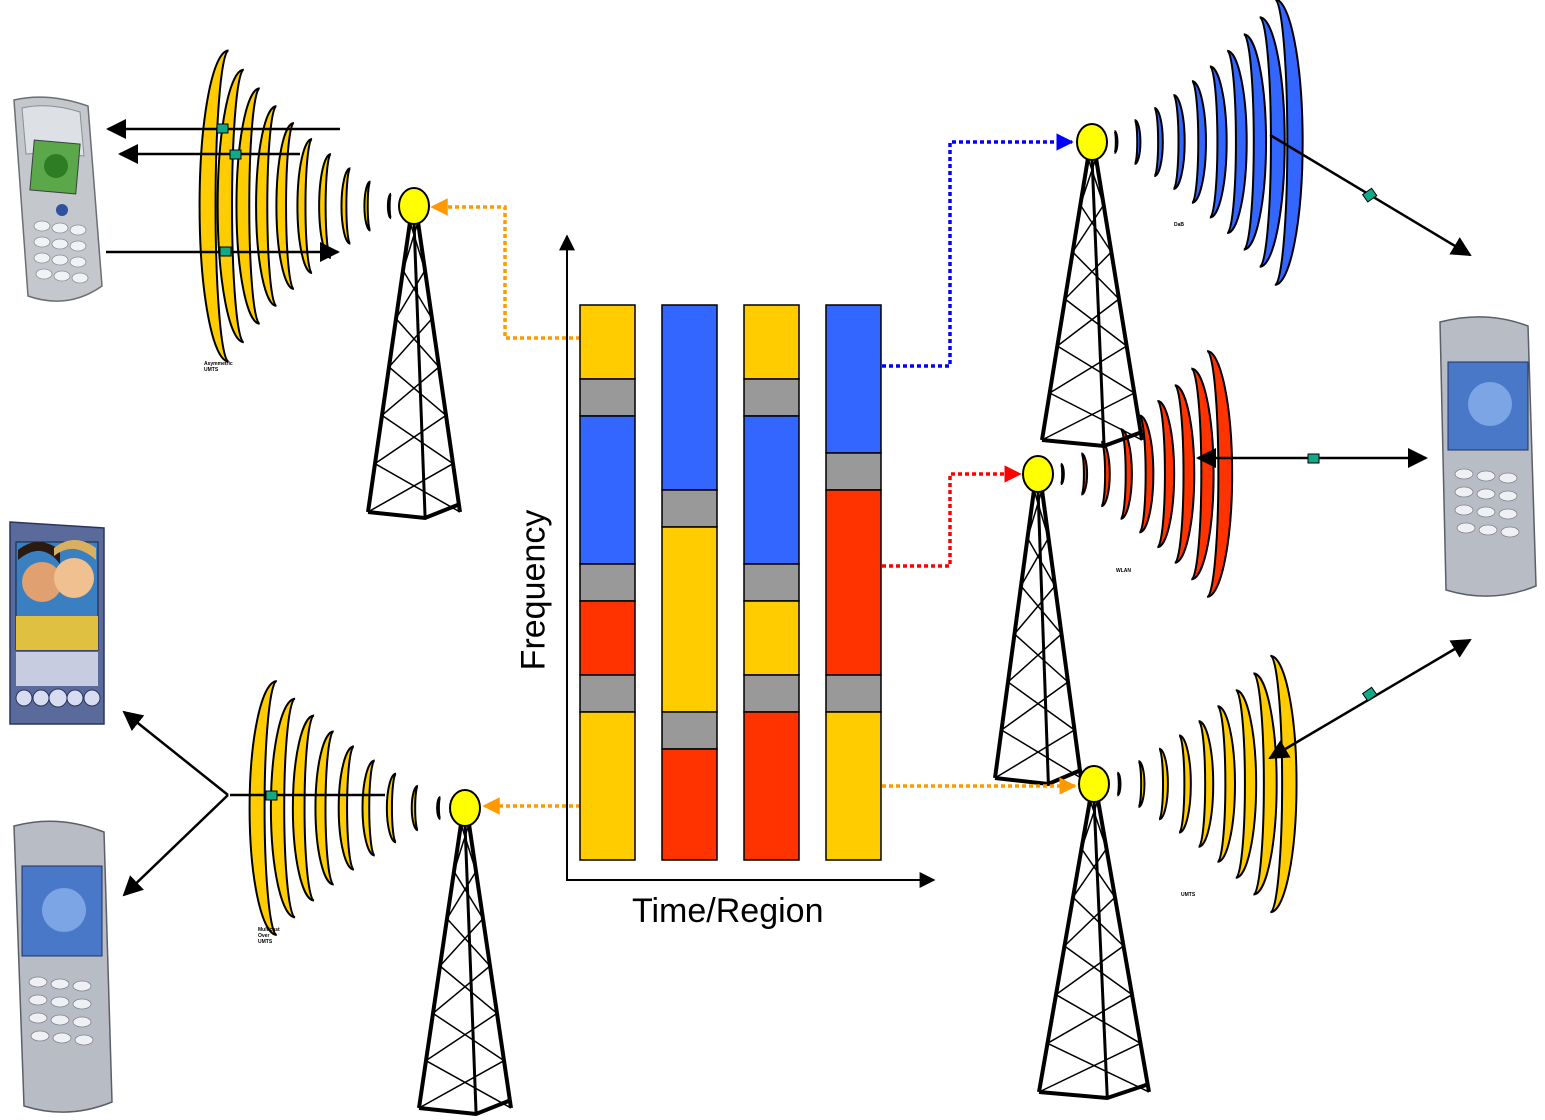  I want to click on phone-top-left, so click(58, 199).